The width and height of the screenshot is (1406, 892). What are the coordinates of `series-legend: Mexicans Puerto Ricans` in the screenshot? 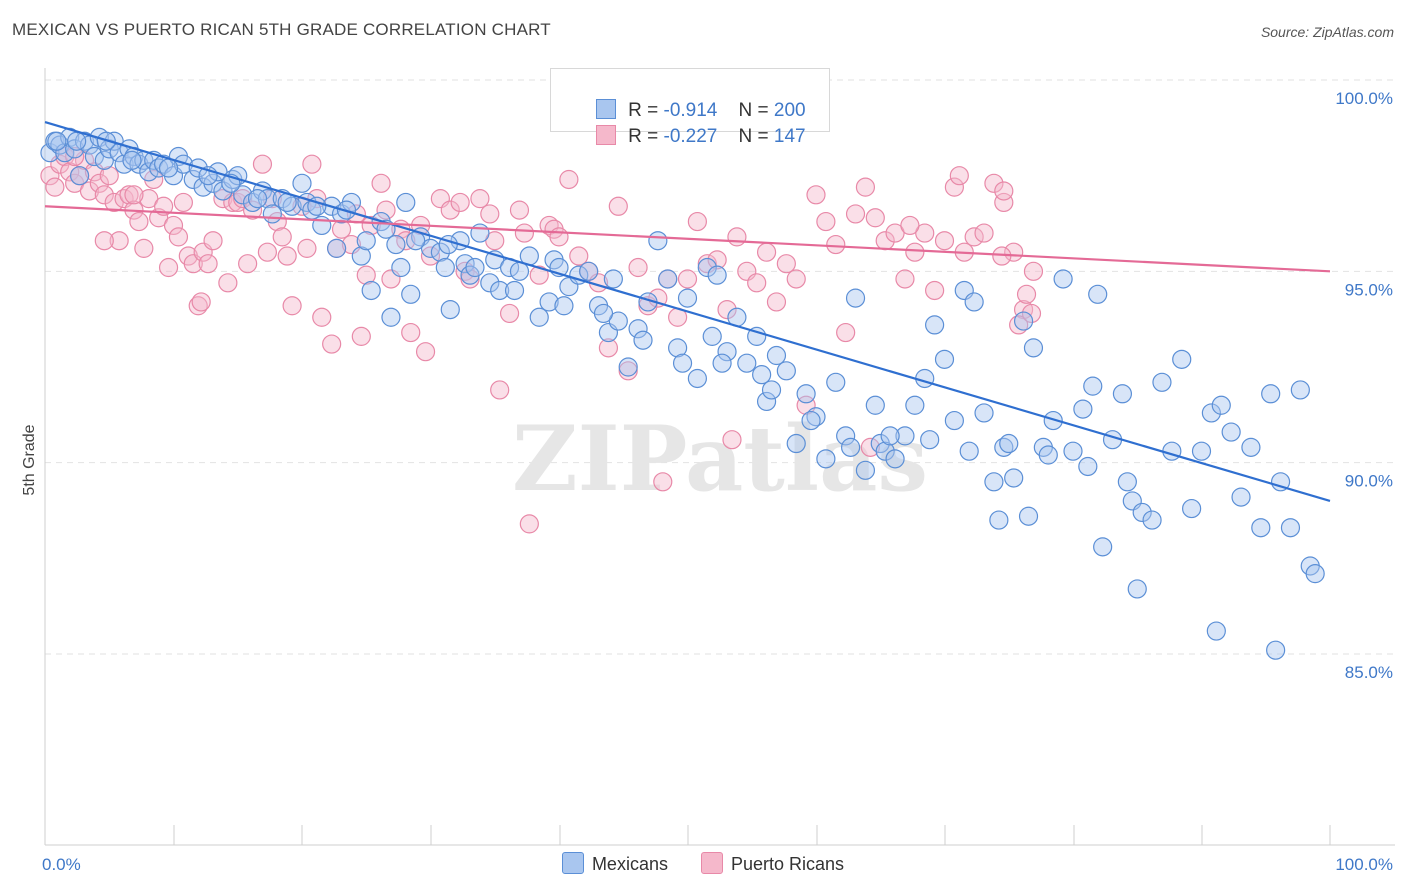 It's located at (703, 863).